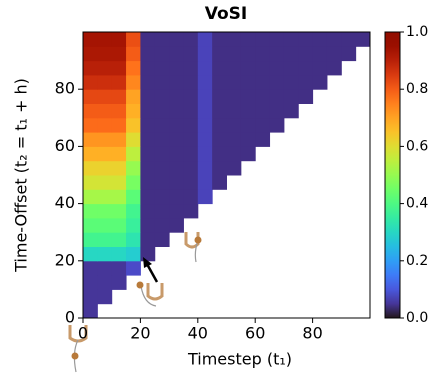 Image resolution: width=433 pixels, height=379 pixels. Describe the element at coordinates (78, 349) in the screenshot. I see `pendulum-icon` at that location.